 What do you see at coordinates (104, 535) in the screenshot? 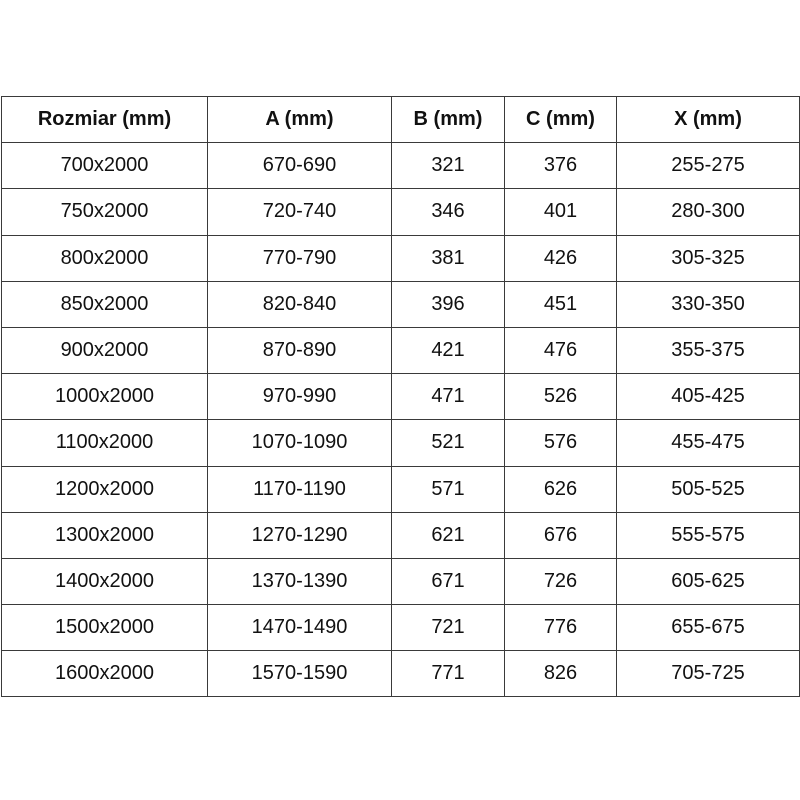
I see `table-cell: 1300x2000` at bounding box center [104, 535].